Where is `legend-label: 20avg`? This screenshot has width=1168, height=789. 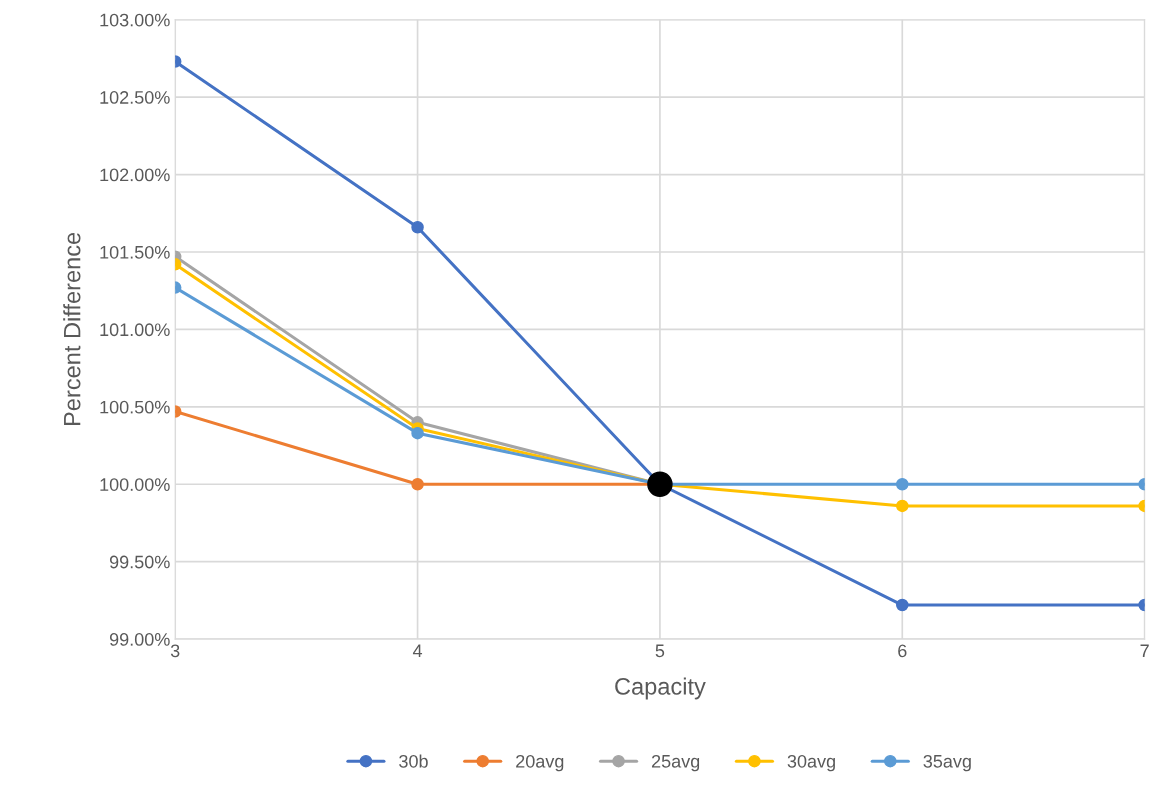
legend-label: 20avg is located at coordinates (540, 763).